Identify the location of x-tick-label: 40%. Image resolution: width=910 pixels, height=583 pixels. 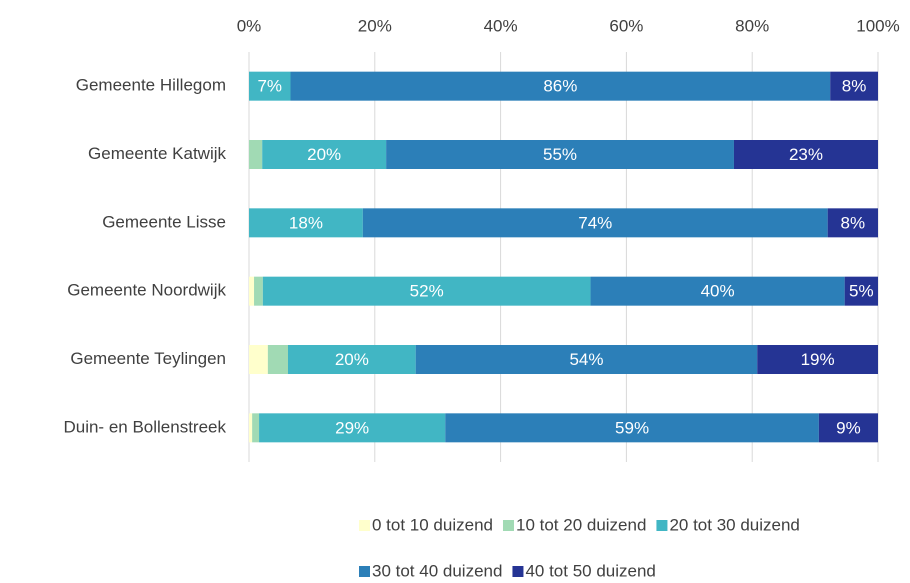
(501, 25).